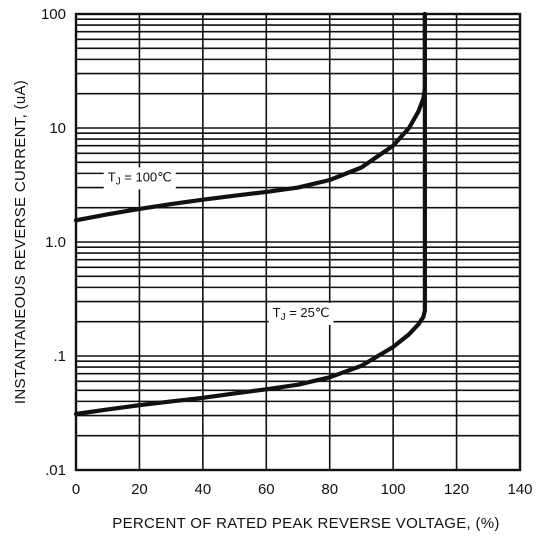 The image size is (548, 539). I want to click on x-tick-label: 100, so click(393, 489).